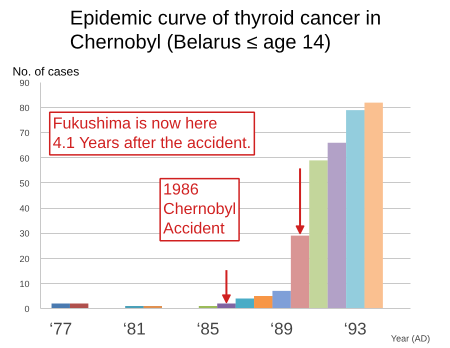 Image resolution: width=450 pixels, height=348 pixels. Describe the element at coordinates (60, 329) in the screenshot. I see `x-tick-label: ‘77` at that location.